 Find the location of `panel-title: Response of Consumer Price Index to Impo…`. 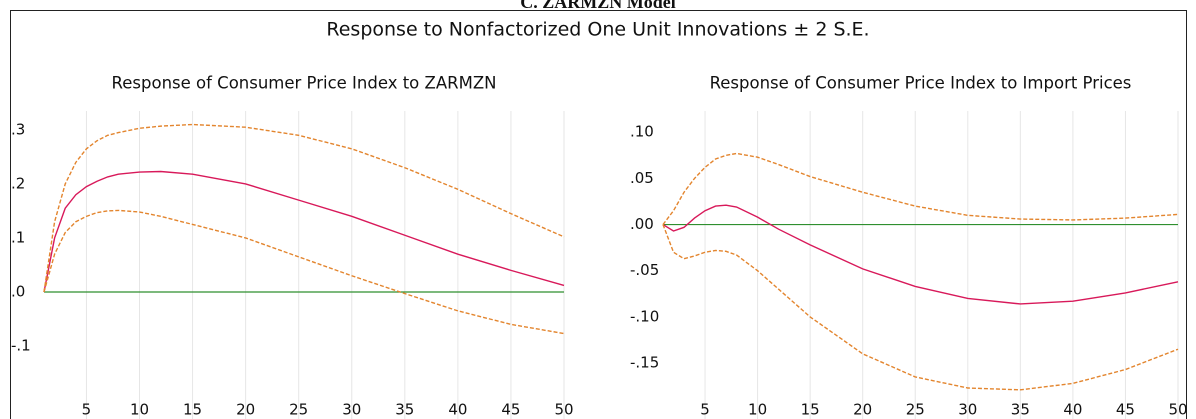

panel-title: Response of Consumer Price Index to Impo… is located at coordinates (921, 83).